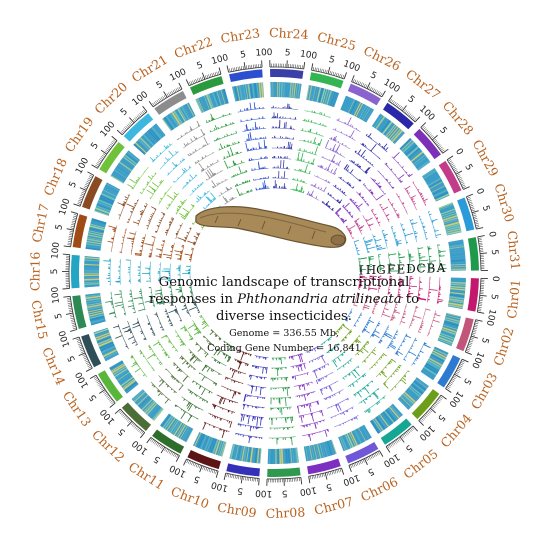 This screenshot has width=550, height=545. Describe the element at coordinates (222, 127) in the screenshot. I see `track-b-chr22` at that location.